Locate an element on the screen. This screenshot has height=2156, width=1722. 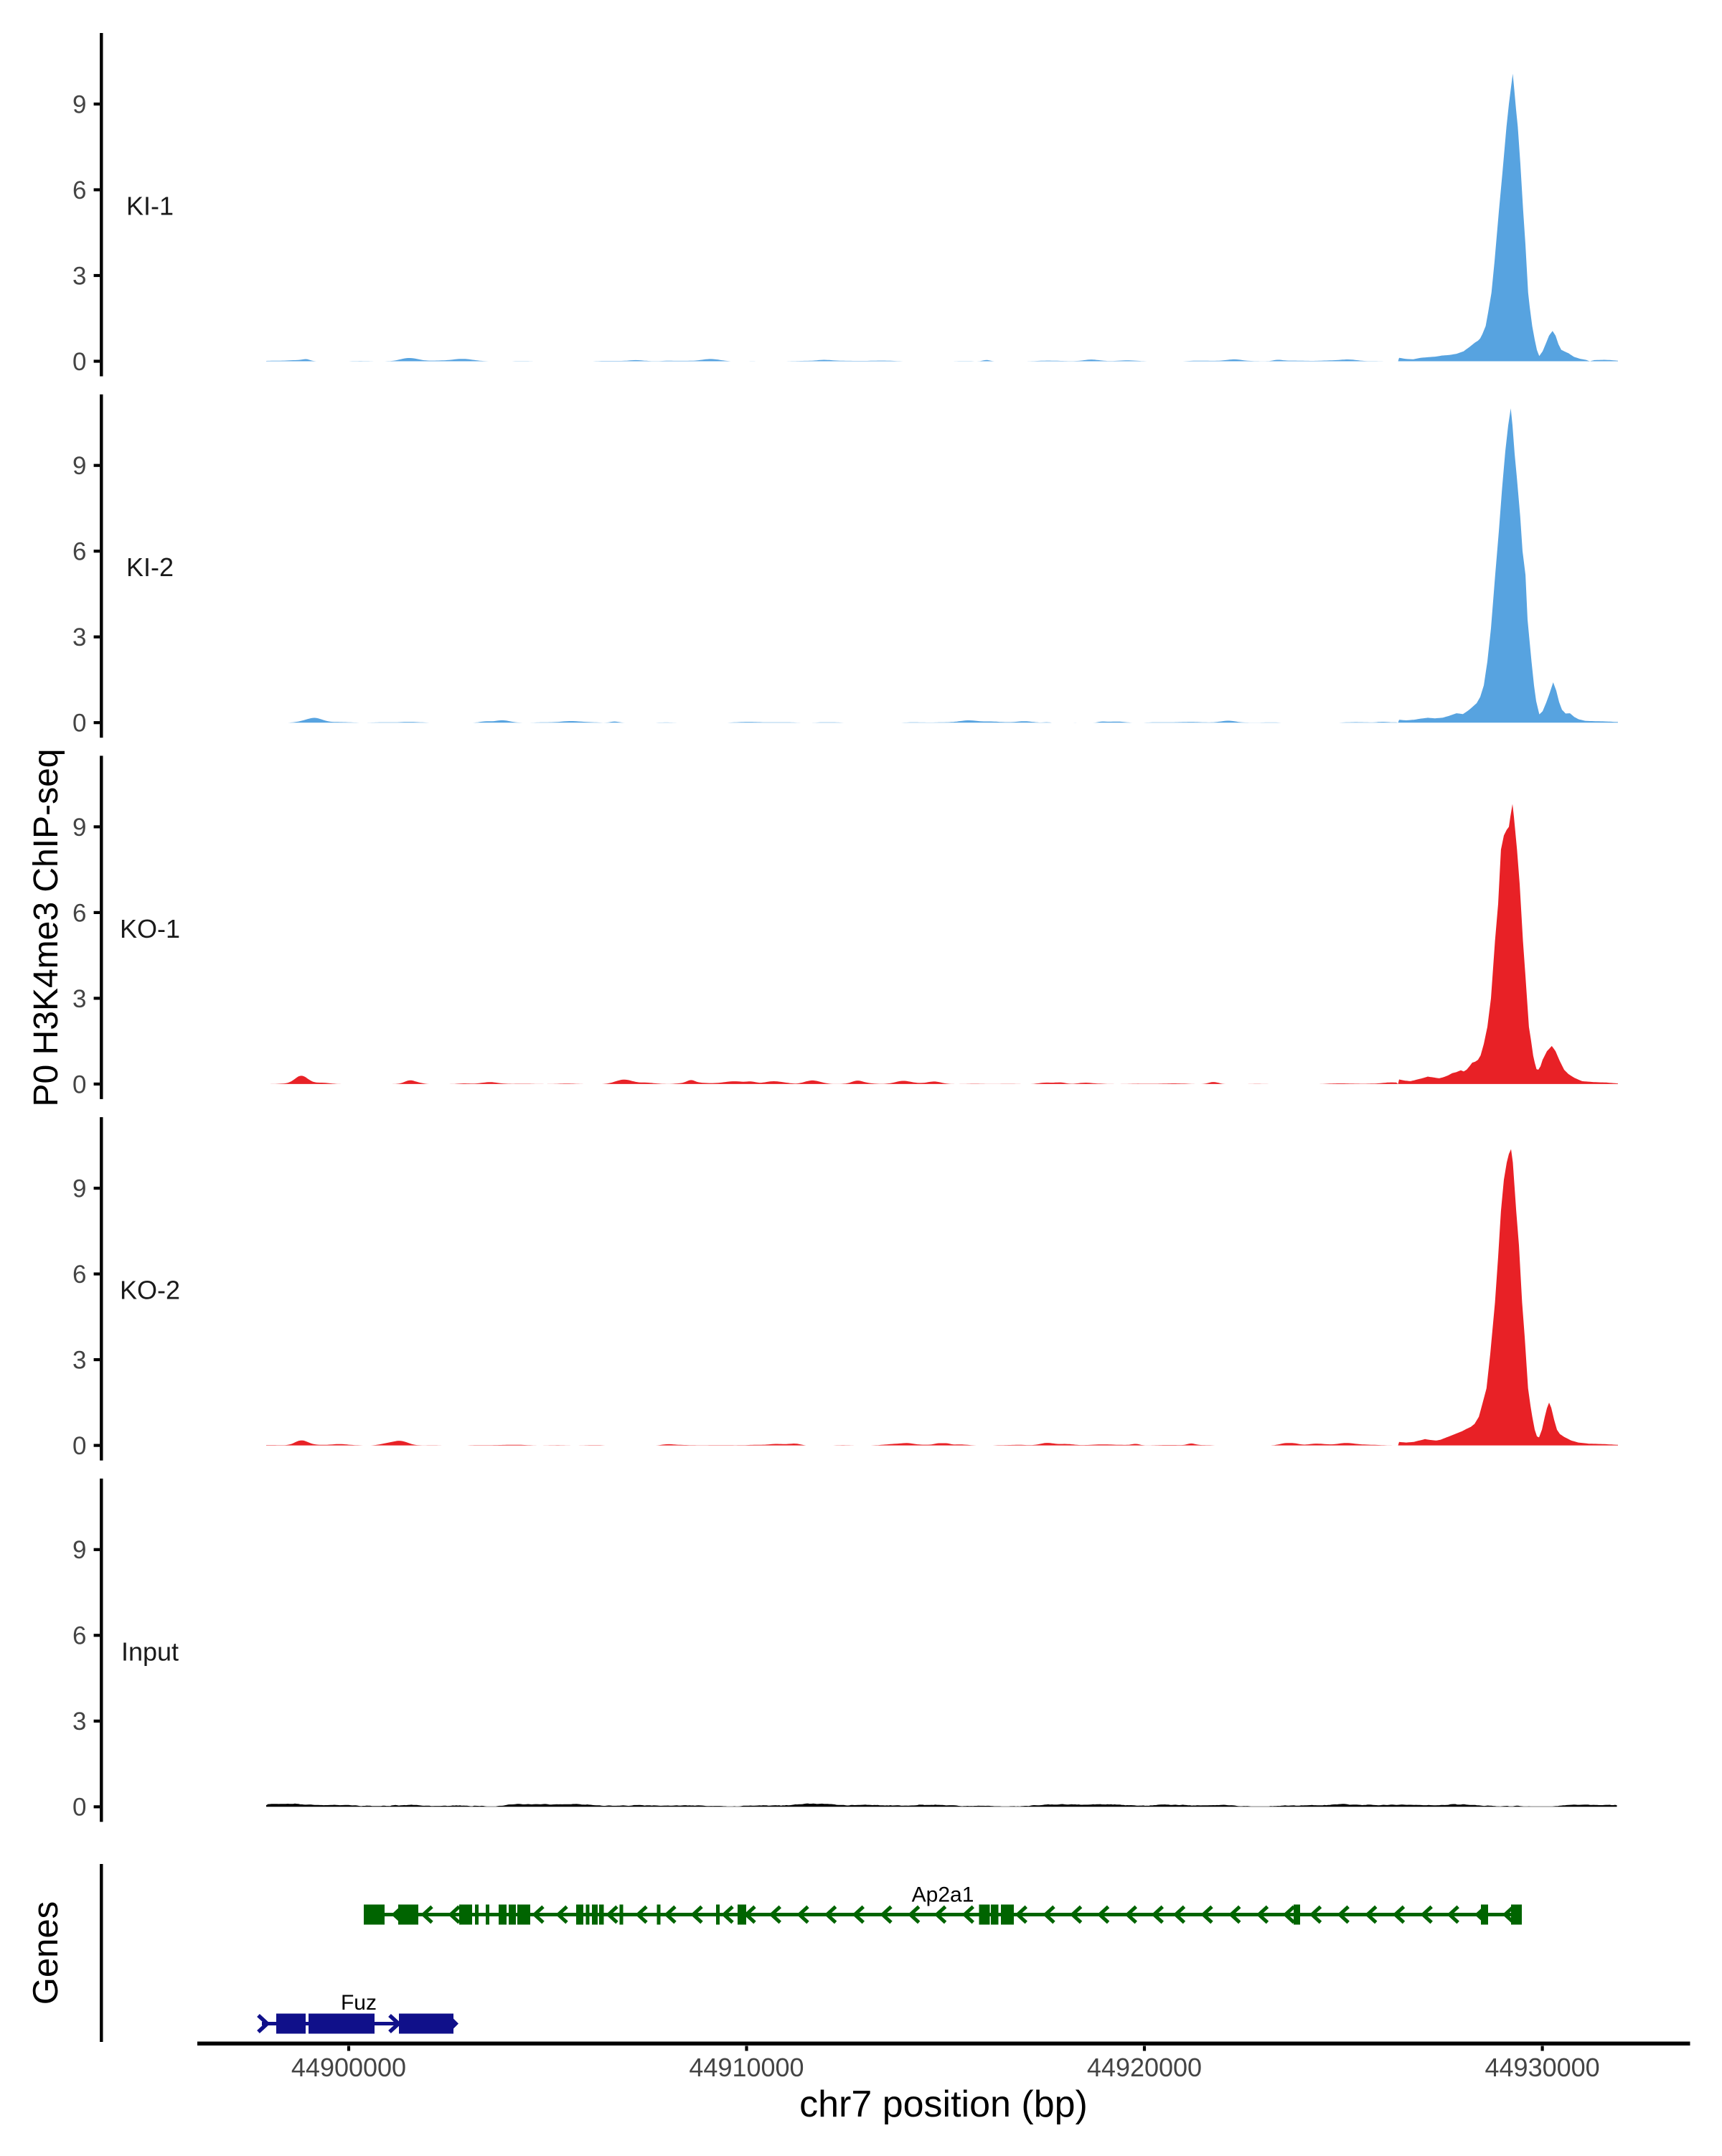
svg-text: KO-1 is located at coordinates (150, 929).